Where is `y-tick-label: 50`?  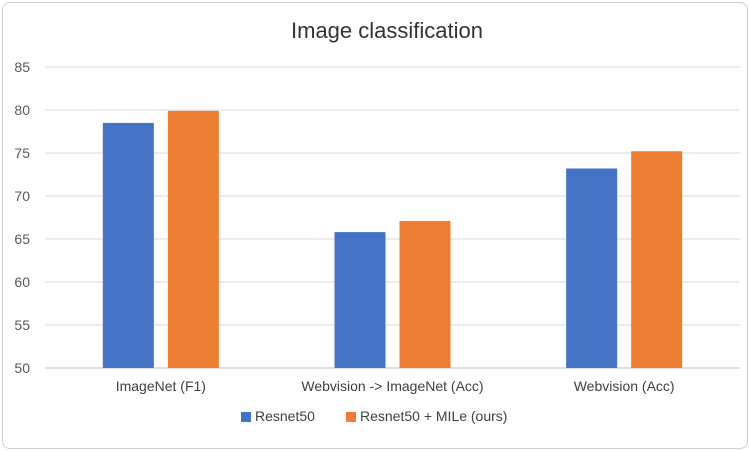
y-tick-label: 50 is located at coordinates (22, 368).